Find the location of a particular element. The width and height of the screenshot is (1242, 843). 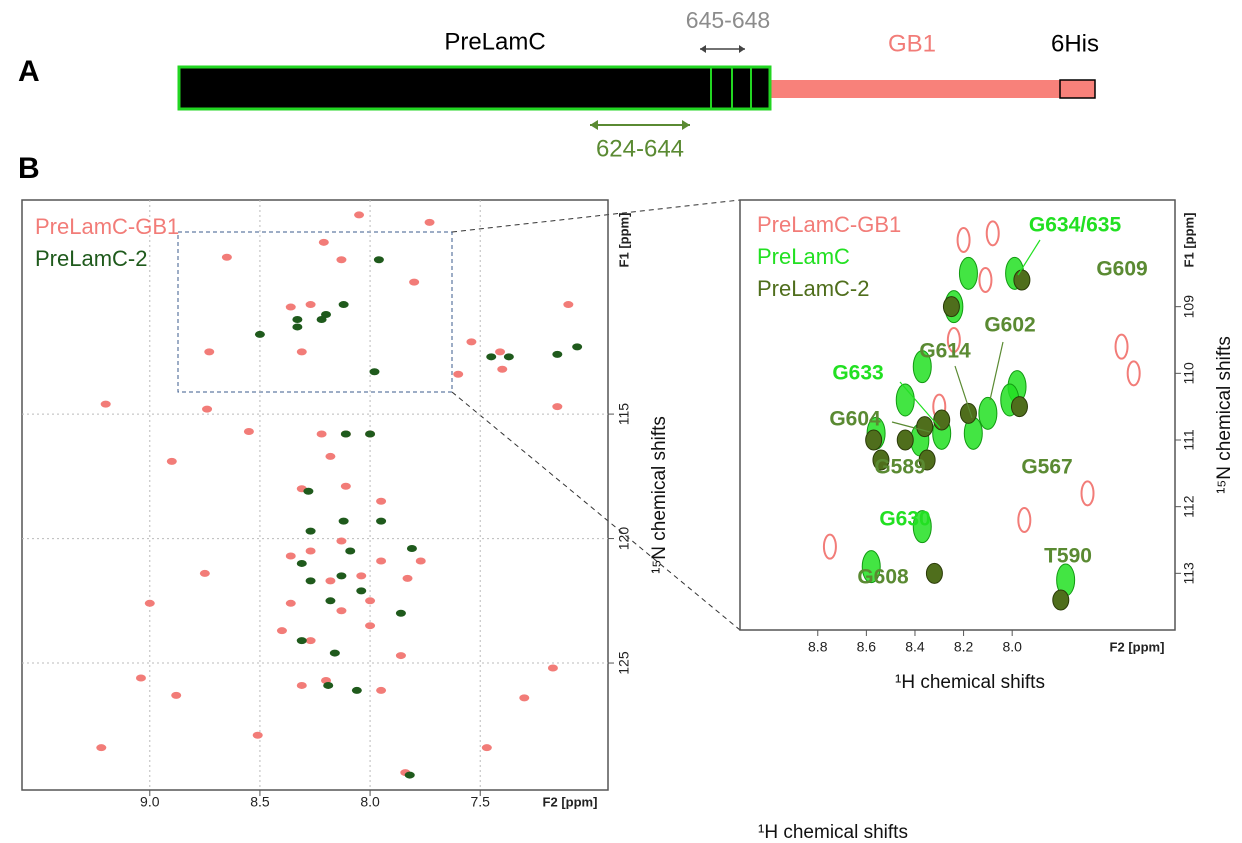

x-unit: F2 [ppm] is located at coordinates (570, 801).